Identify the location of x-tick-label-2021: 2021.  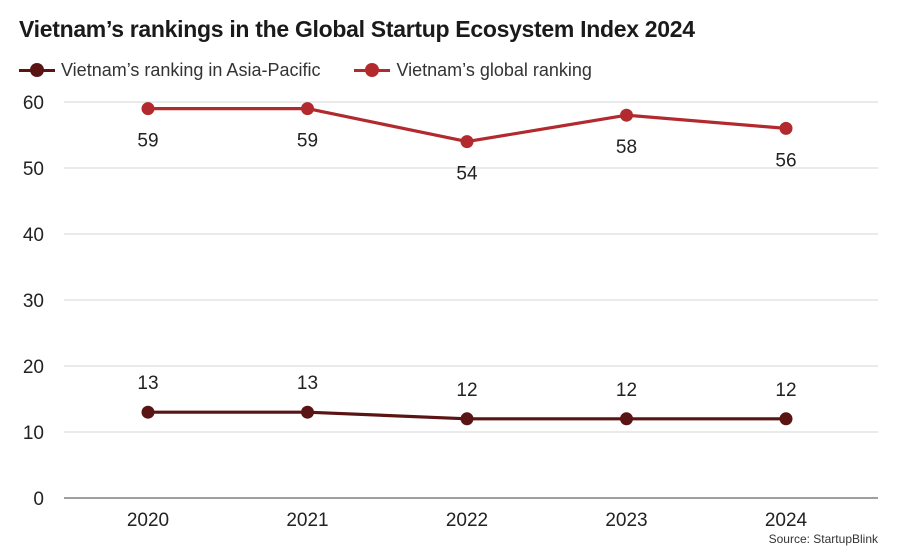
(307, 520).